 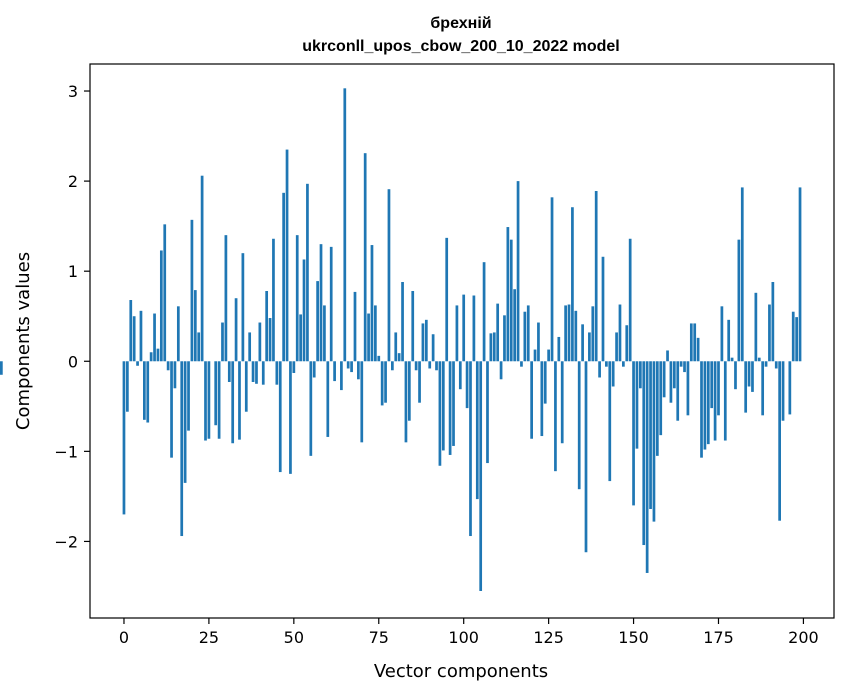 I want to click on y-axis-ticks: −2 −1 0 1 2 3, so click(x=72, y=316).